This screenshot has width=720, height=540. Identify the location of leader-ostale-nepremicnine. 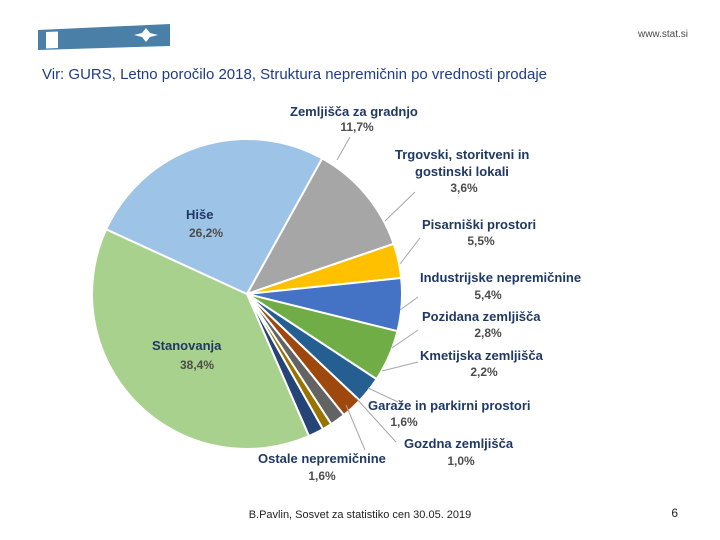
(355, 427).